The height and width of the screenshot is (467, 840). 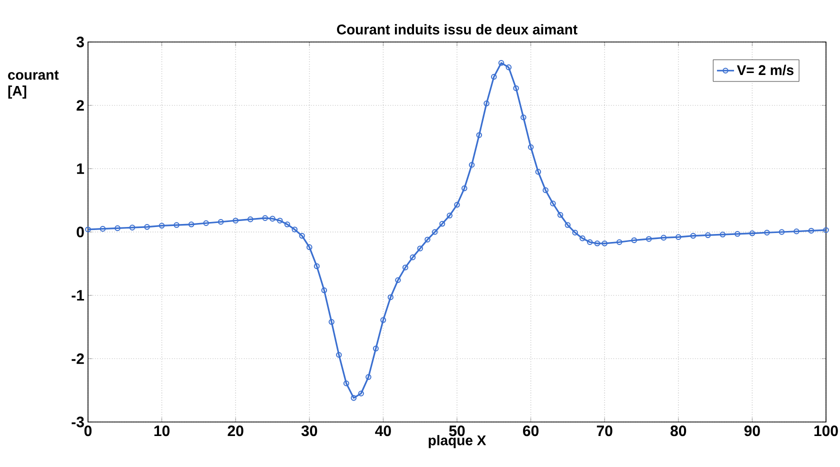 What do you see at coordinates (78, 422) in the screenshot?
I see `y-tick-label: -3` at bounding box center [78, 422].